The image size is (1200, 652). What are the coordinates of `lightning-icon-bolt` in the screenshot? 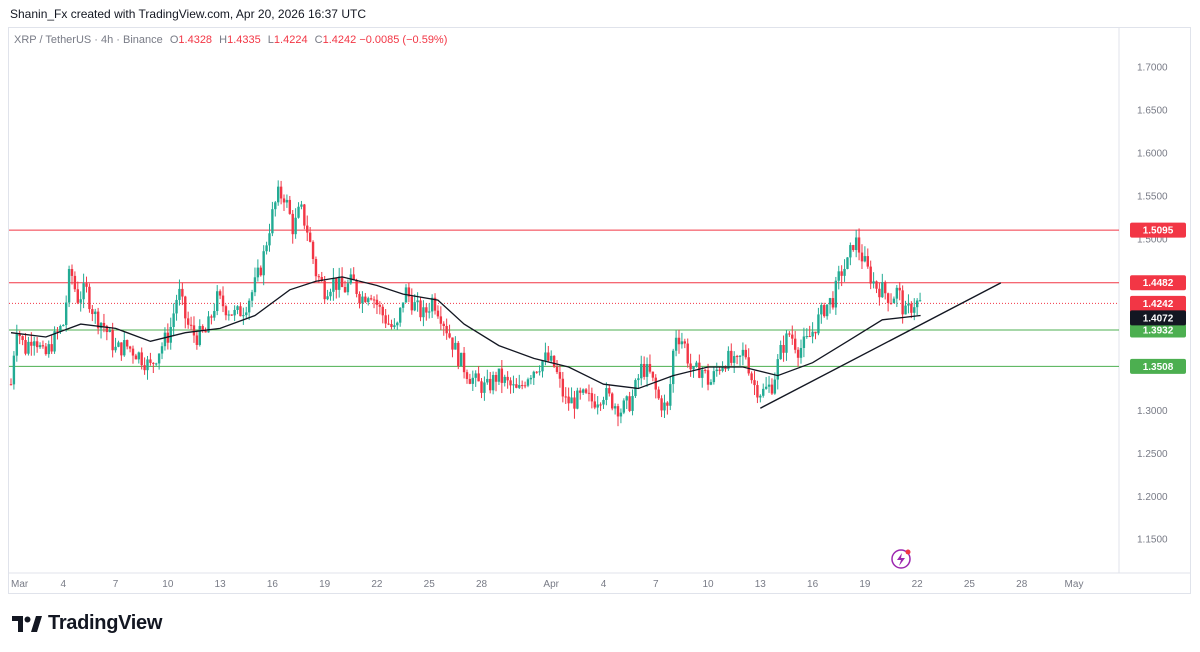 It's located at (901, 559).